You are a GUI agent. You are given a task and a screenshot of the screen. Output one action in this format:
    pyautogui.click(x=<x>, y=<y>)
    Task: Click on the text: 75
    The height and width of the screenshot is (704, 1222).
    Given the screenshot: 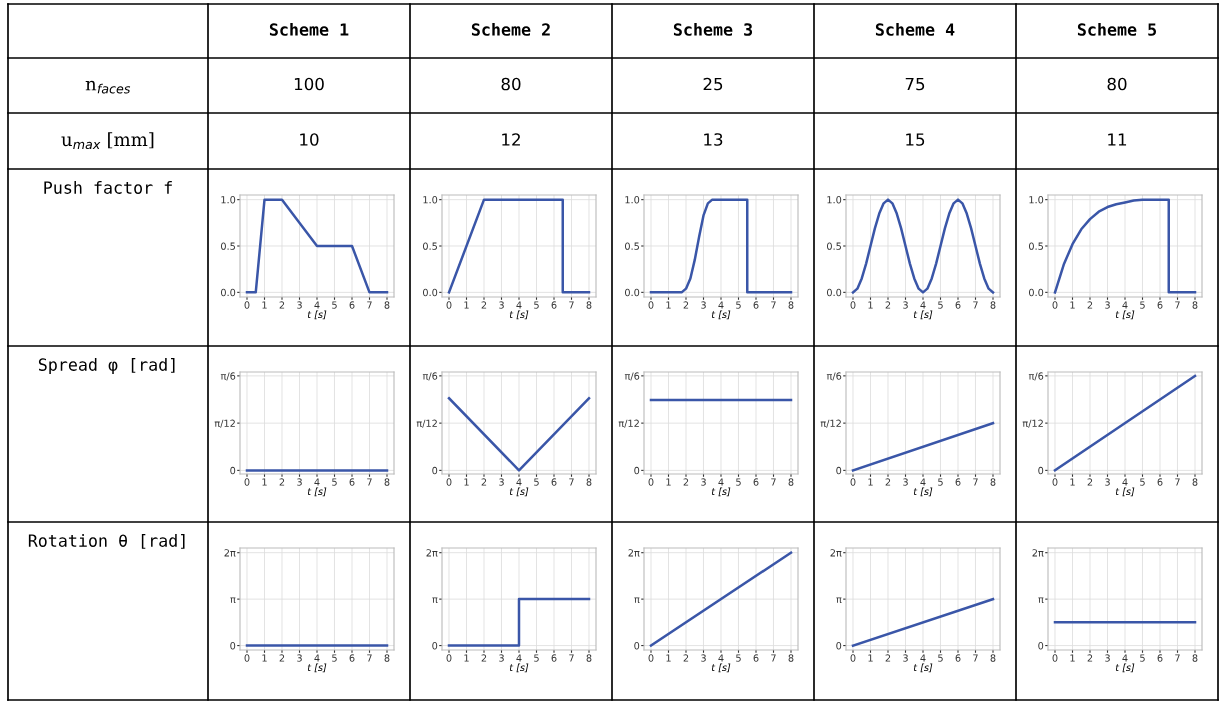 What is the action you would take?
    pyautogui.click(x=915, y=84)
    